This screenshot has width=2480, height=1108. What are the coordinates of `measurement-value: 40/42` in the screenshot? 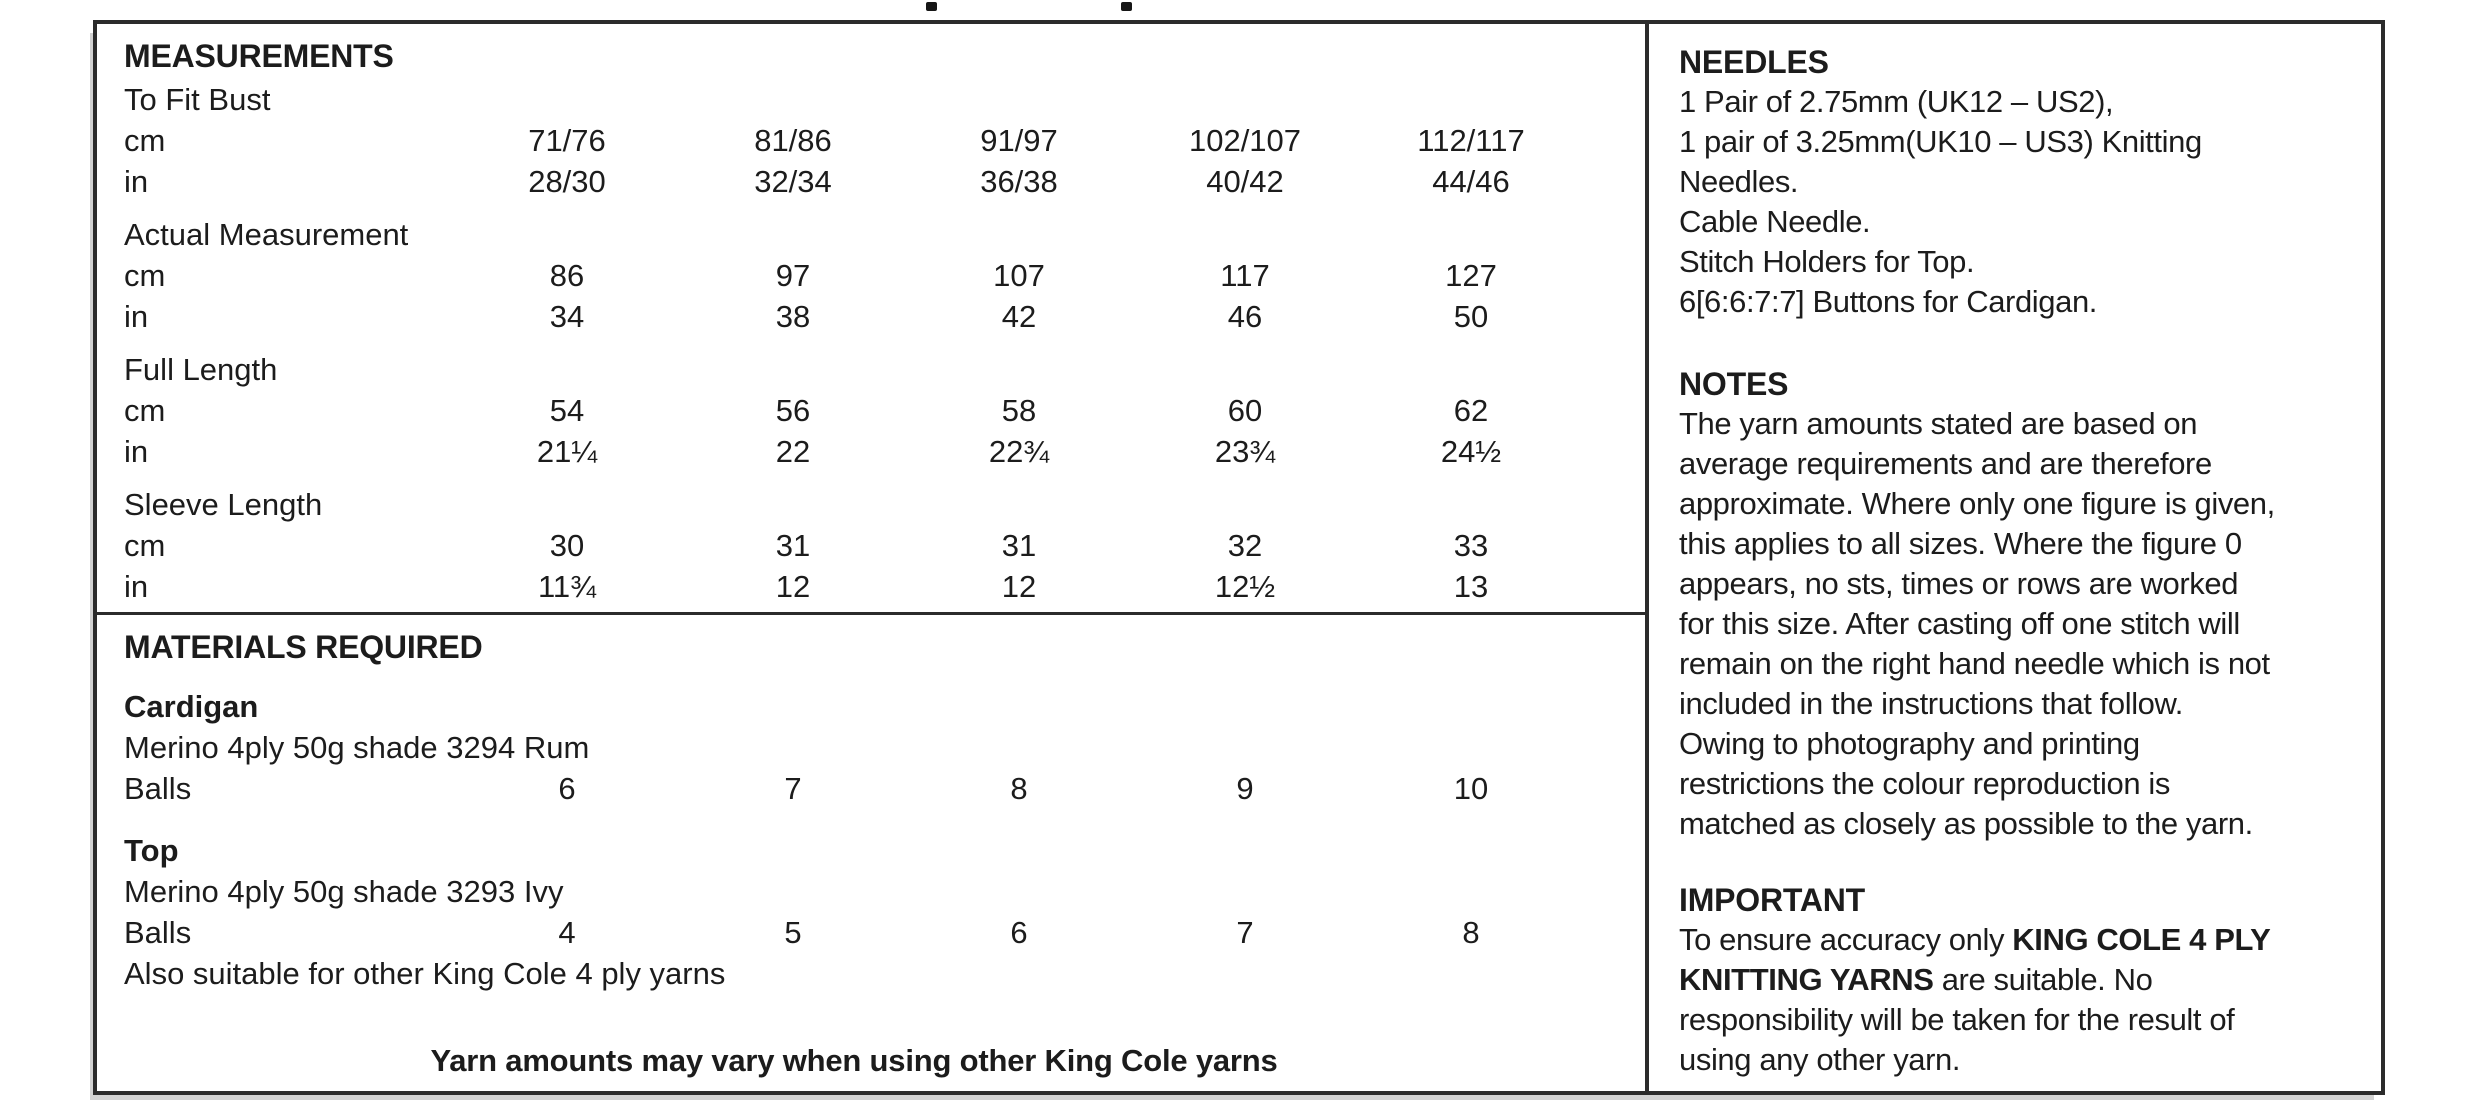 It's located at (1245, 181).